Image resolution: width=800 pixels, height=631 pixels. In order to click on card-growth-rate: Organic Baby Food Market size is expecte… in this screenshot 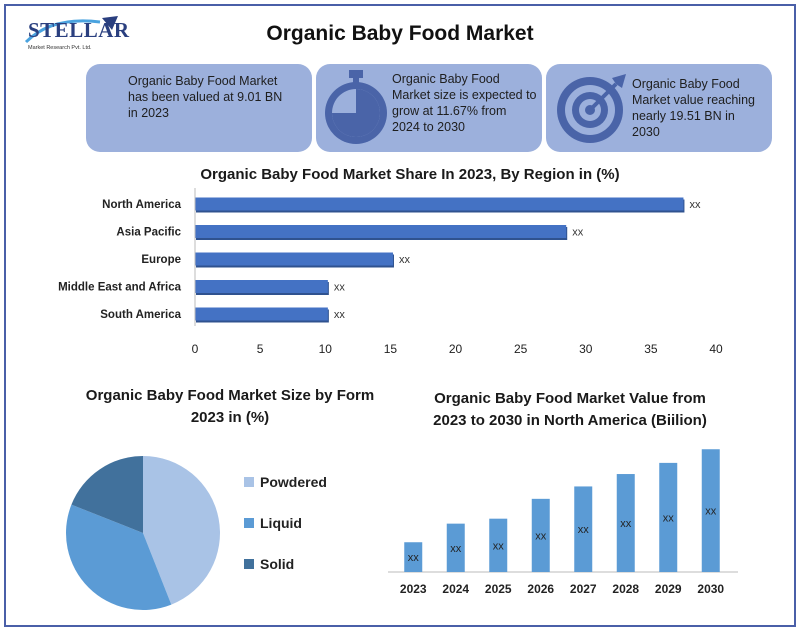, I will do `click(429, 108)`.